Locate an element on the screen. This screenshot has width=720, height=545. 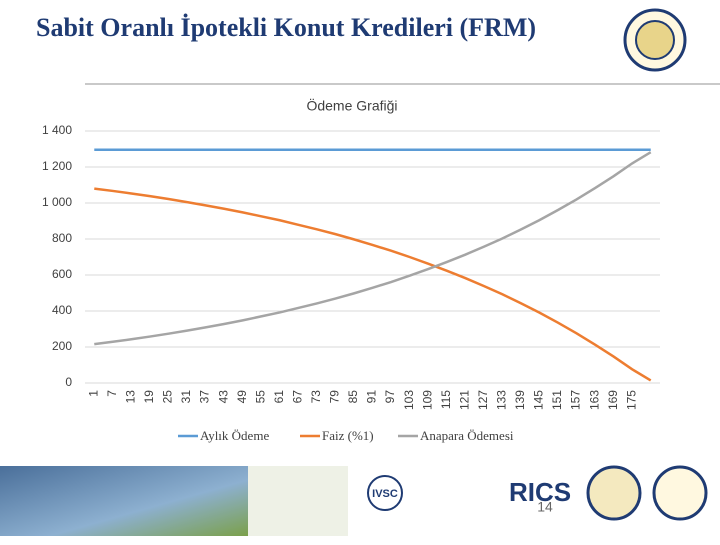
x-tick-label: 79 is located at coordinates (335, 397).